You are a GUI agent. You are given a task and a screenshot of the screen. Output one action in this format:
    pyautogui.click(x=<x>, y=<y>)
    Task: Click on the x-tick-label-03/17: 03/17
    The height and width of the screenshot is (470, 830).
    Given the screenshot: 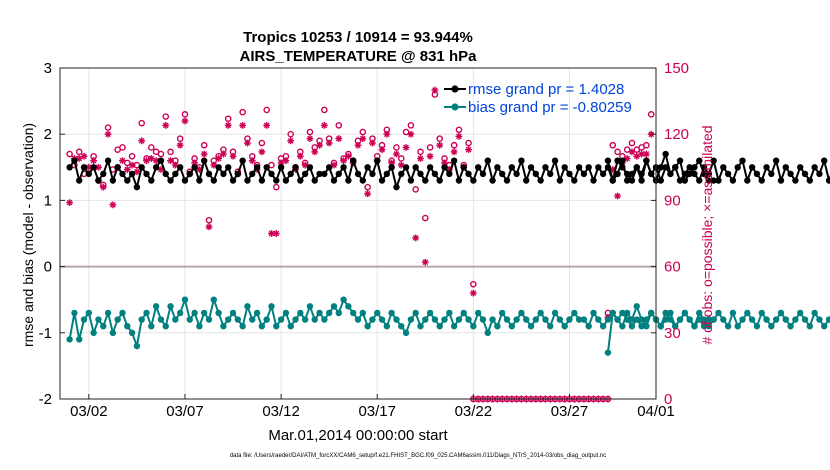 What is the action you would take?
    pyautogui.click(x=377, y=411)
    